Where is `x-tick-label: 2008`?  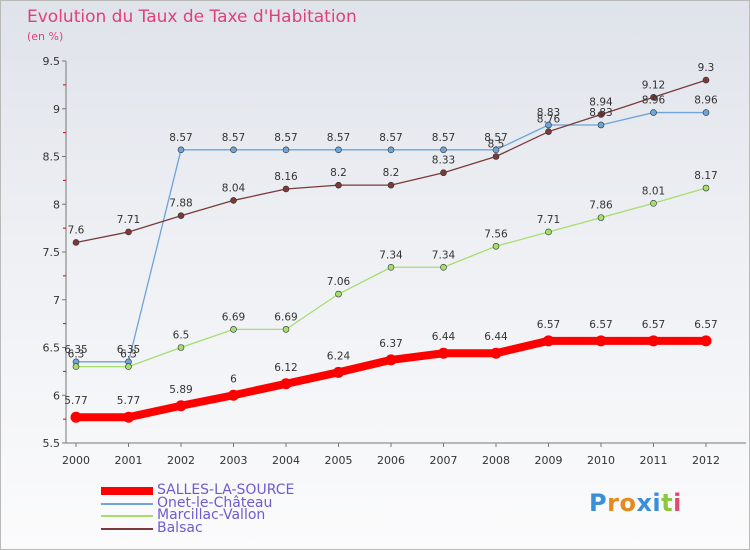
x-tick-label: 2008 is located at coordinates (496, 460).